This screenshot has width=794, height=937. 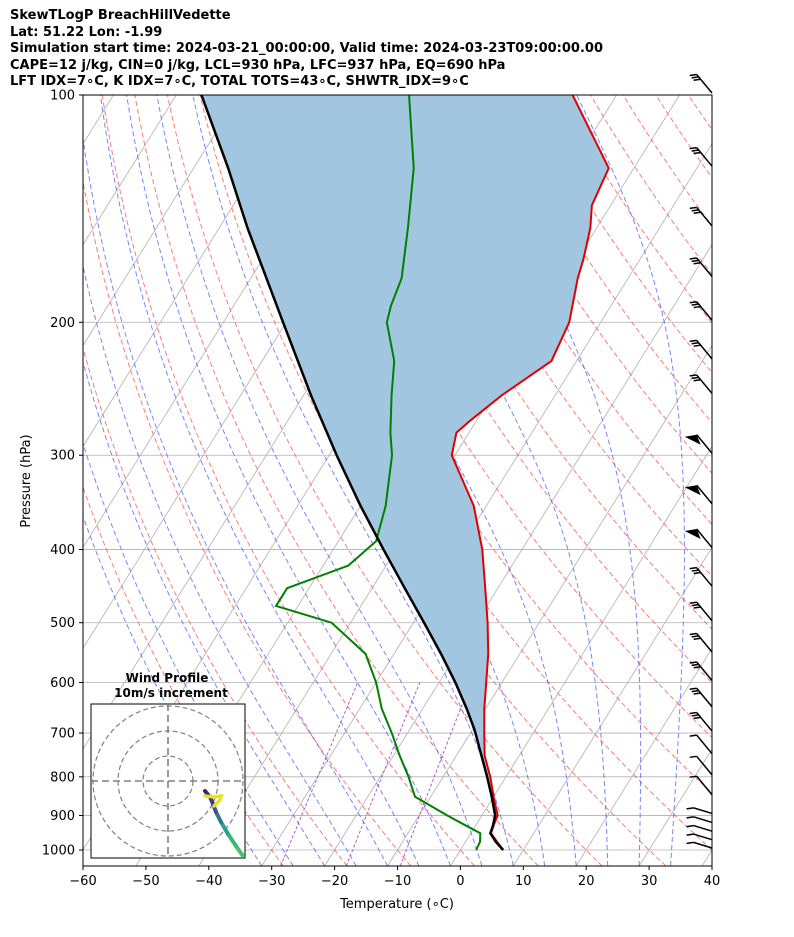 What do you see at coordinates (120, 15) in the screenshot?
I see `station-title: SkewTLogP BreachHillVedette` at bounding box center [120, 15].